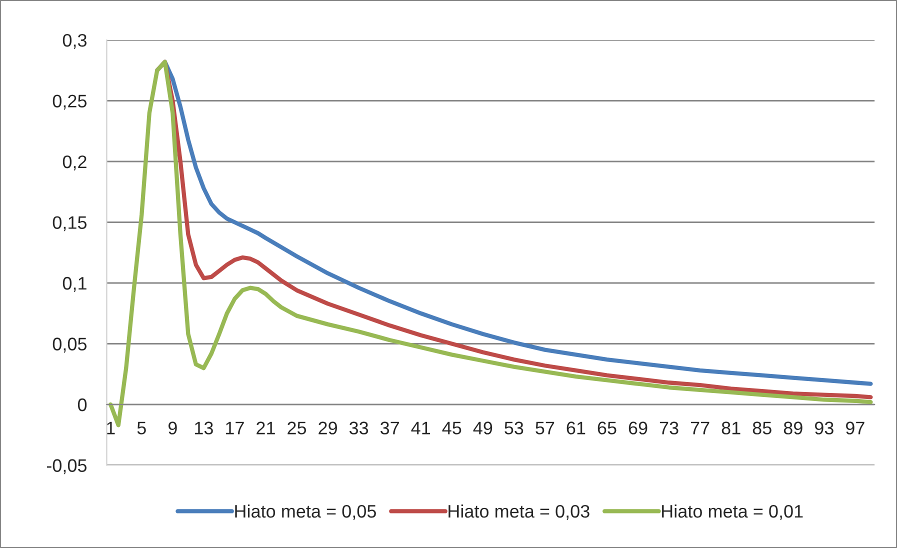  What do you see at coordinates (141, 428) in the screenshot?
I see `x-tick-label: 5` at bounding box center [141, 428].